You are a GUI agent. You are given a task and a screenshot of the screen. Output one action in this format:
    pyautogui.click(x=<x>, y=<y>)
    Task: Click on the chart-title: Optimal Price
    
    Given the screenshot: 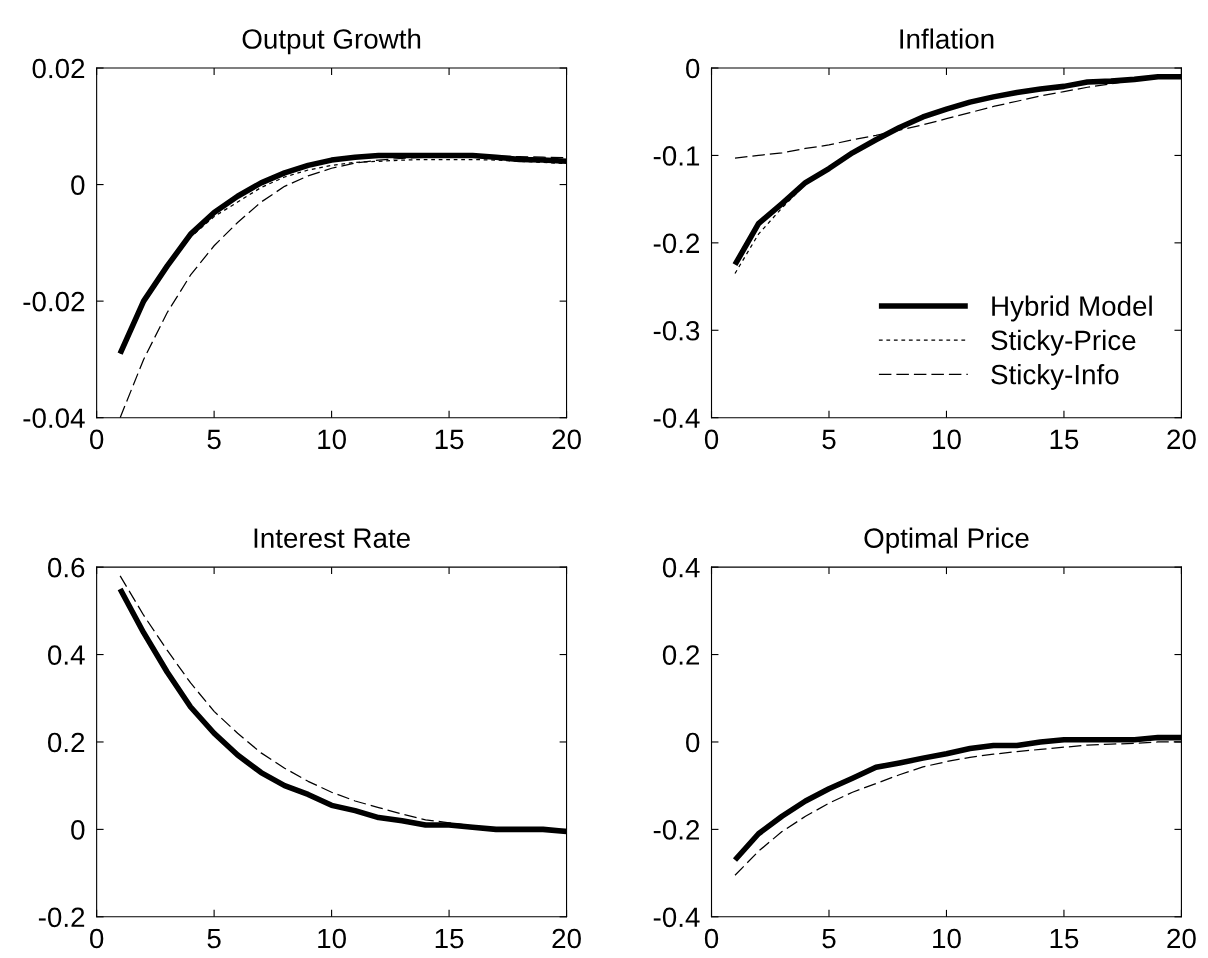 What is the action you would take?
    pyautogui.click(x=946, y=540)
    